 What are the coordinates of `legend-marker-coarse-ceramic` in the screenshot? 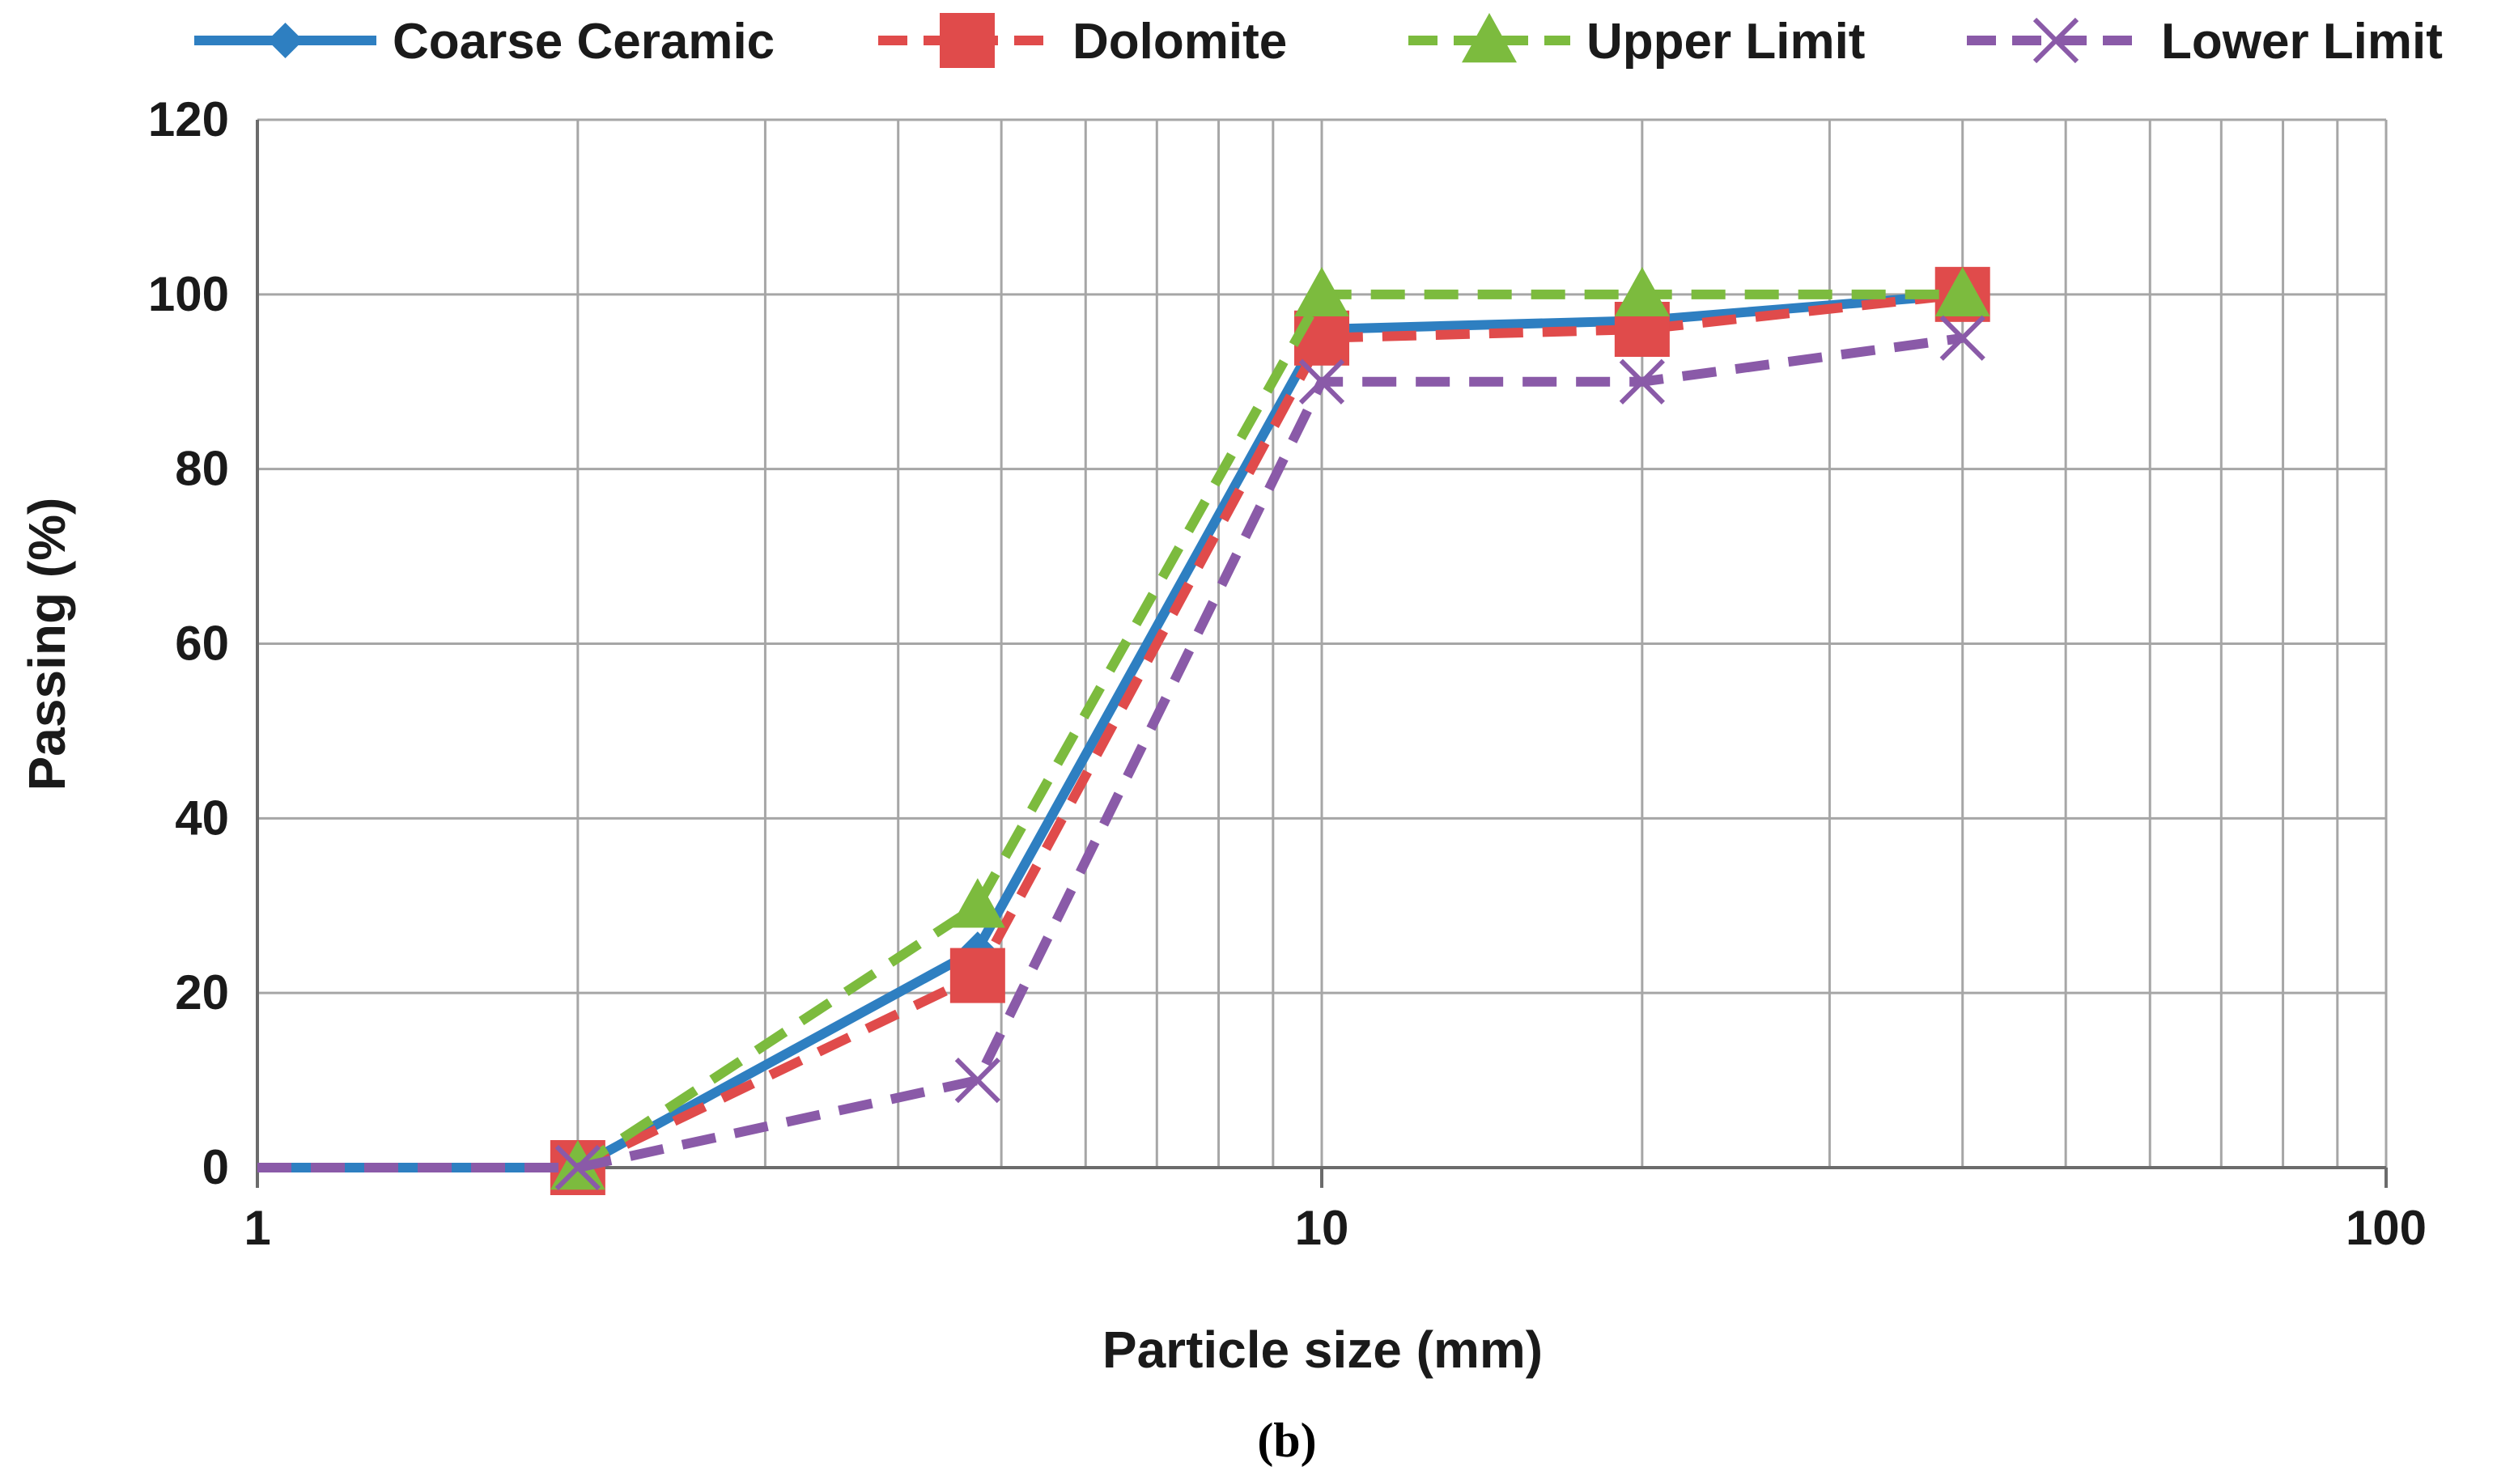 It's located at (285, 41).